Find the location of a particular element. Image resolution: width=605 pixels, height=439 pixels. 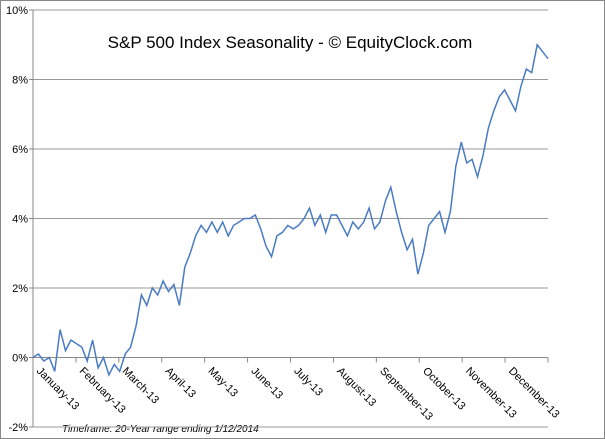

y-tick-label: 8% is located at coordinates (20, 81).